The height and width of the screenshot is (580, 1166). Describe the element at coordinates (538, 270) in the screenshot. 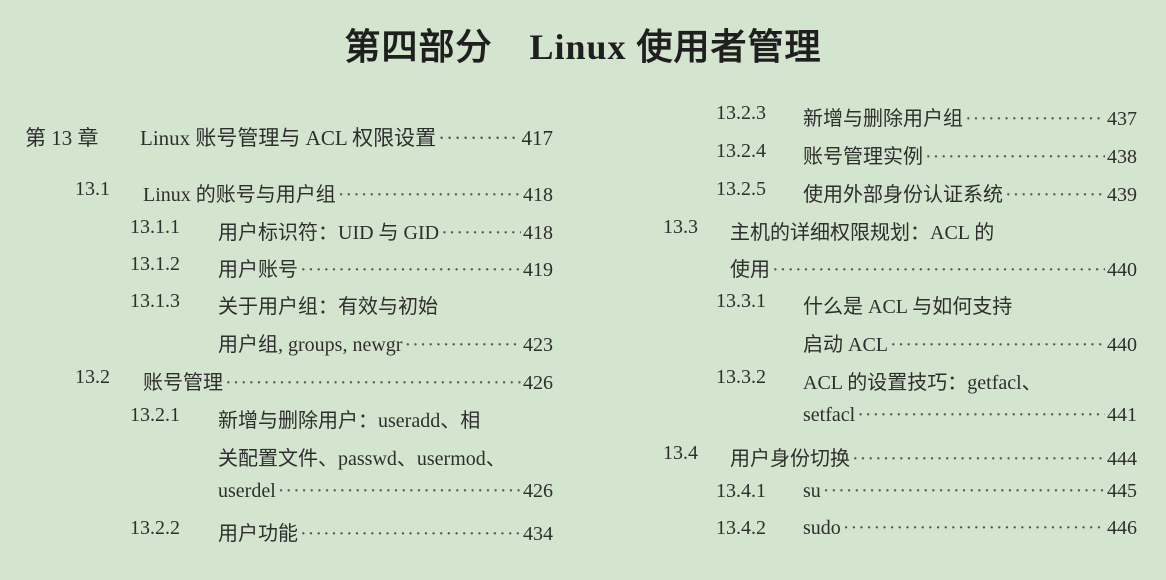

I see `page-number: 419` at that location.